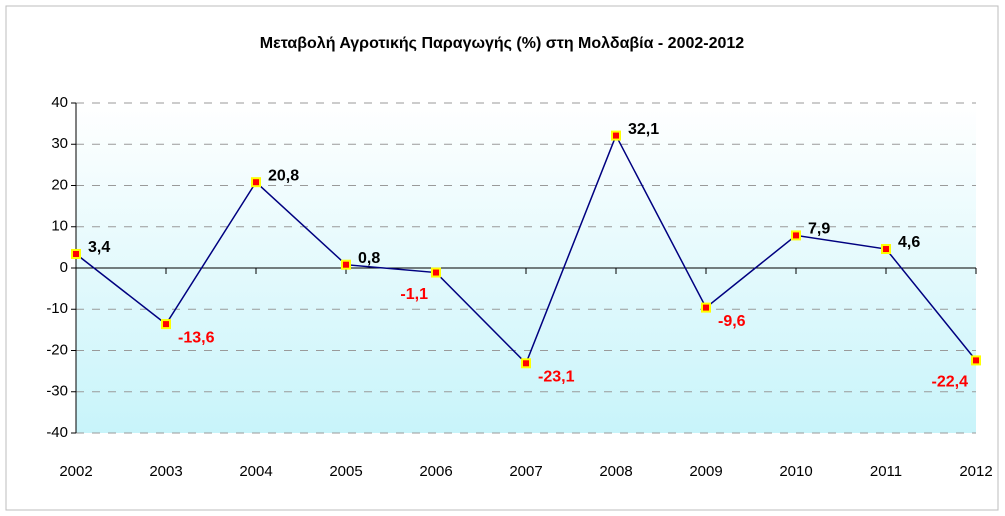 Image resolution: width=1005 pixels, height=516 pixels. What do you see at coordinates (57, 349) in the screenshot?
I see `y-tick-label: -20` at bounding box center [57, 349].